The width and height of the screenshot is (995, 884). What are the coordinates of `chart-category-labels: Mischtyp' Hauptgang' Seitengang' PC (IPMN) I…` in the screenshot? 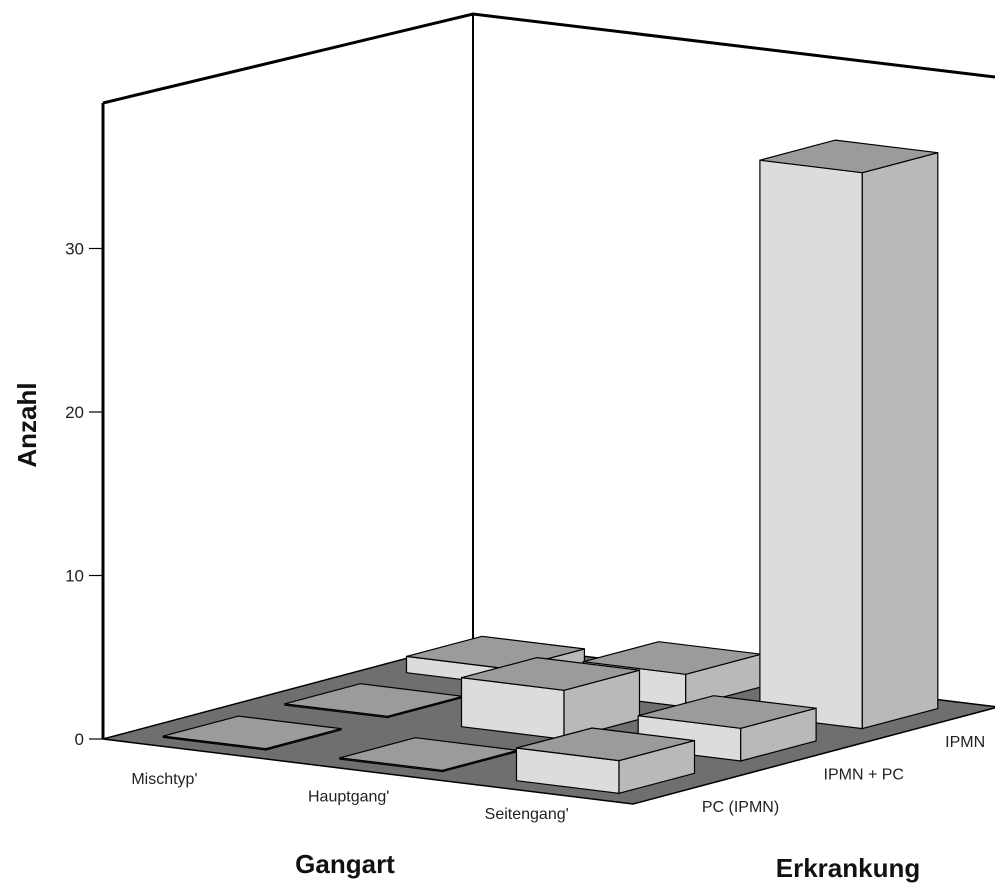 It's located at (558, 778).